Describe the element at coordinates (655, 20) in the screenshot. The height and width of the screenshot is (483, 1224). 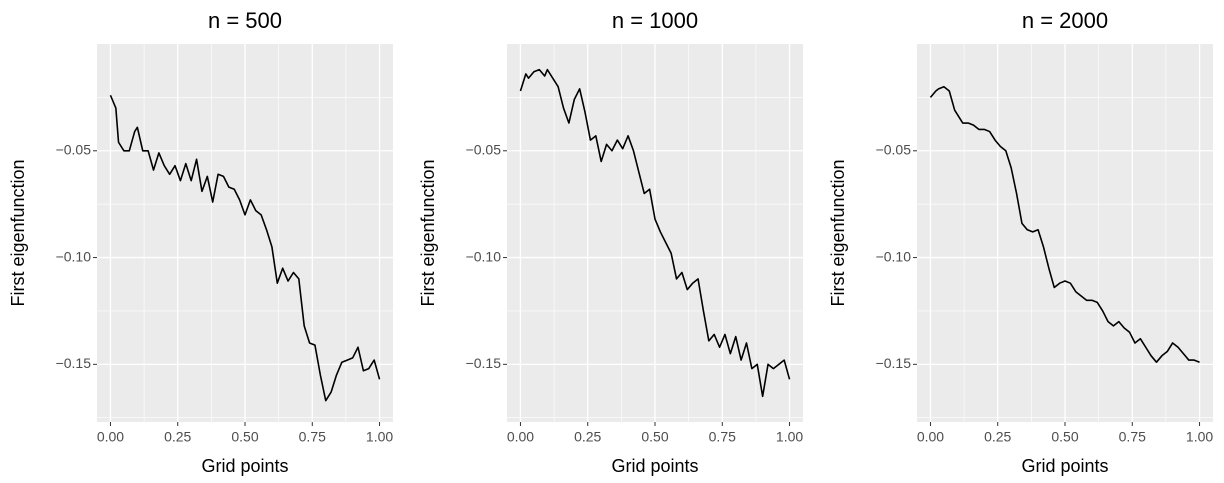
I see `chart-title: n = 1000` at that location.